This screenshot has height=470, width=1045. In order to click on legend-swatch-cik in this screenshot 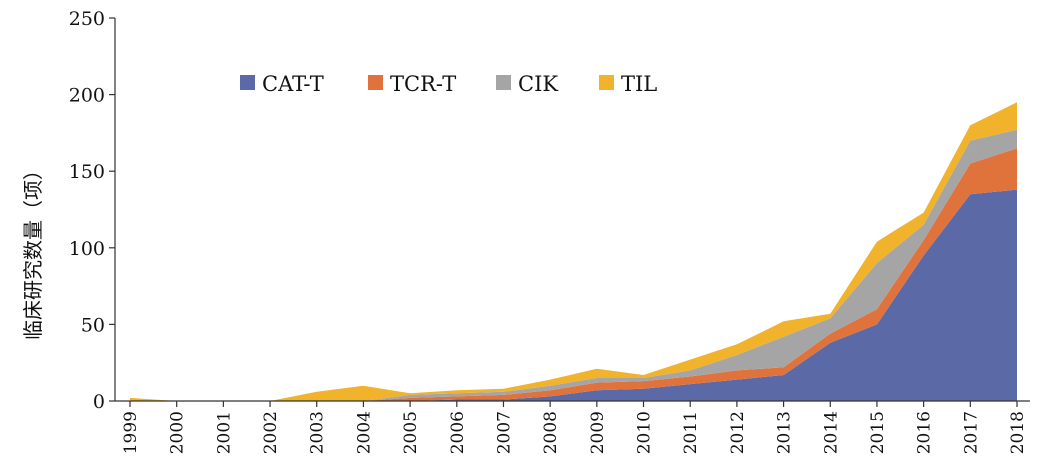, I will do `click(503, 82)`.